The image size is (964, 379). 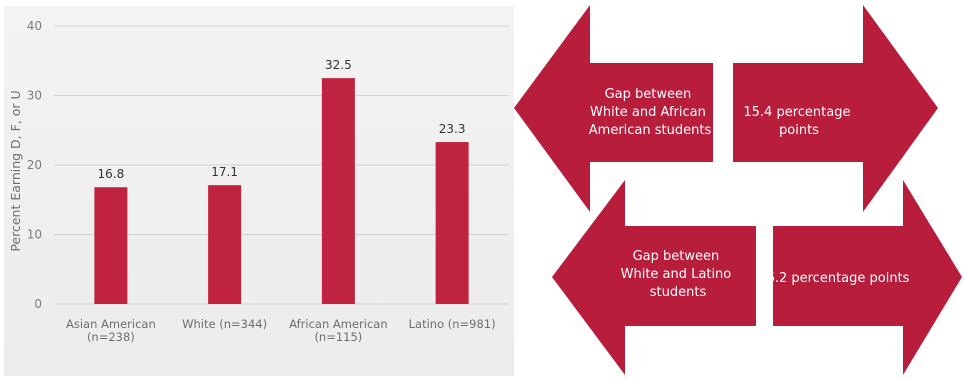 I want to click on gap2-left-line-3: students, so click(x=678, y=292).